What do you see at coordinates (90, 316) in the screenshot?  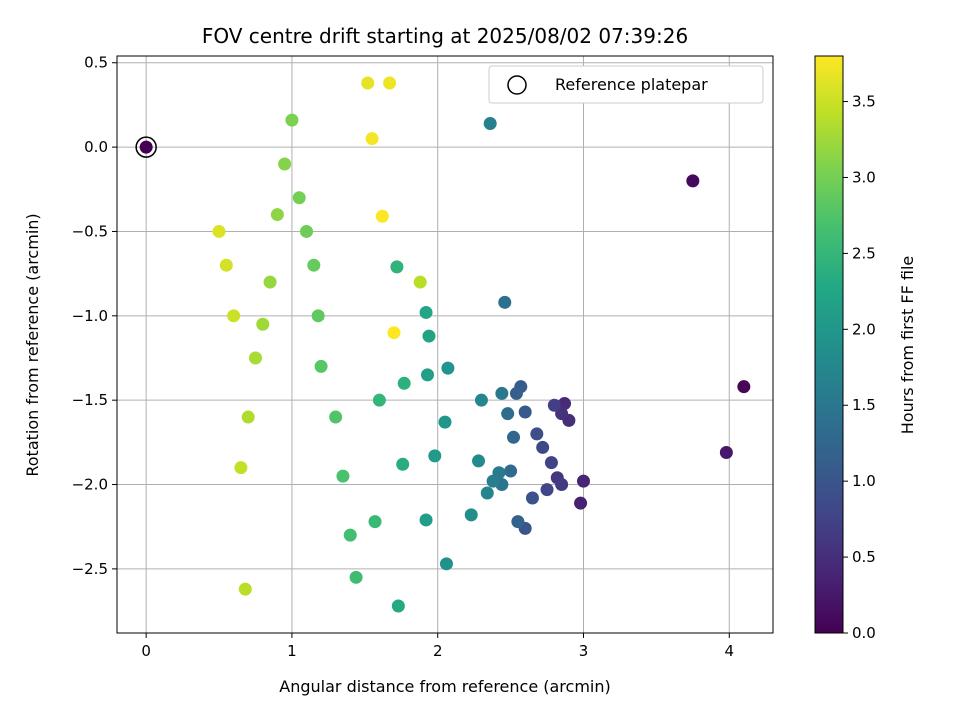 I see `y-tick-label: −1.0` at bounding box center [90, 316].